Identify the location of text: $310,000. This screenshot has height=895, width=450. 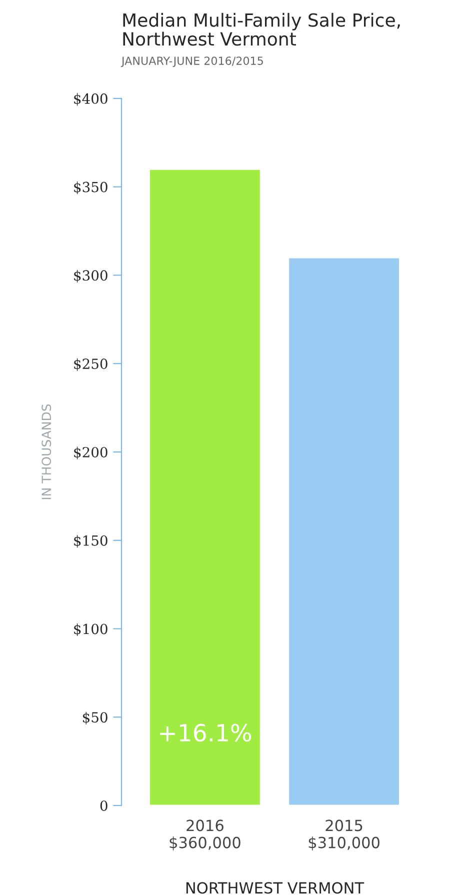
(344, 843).